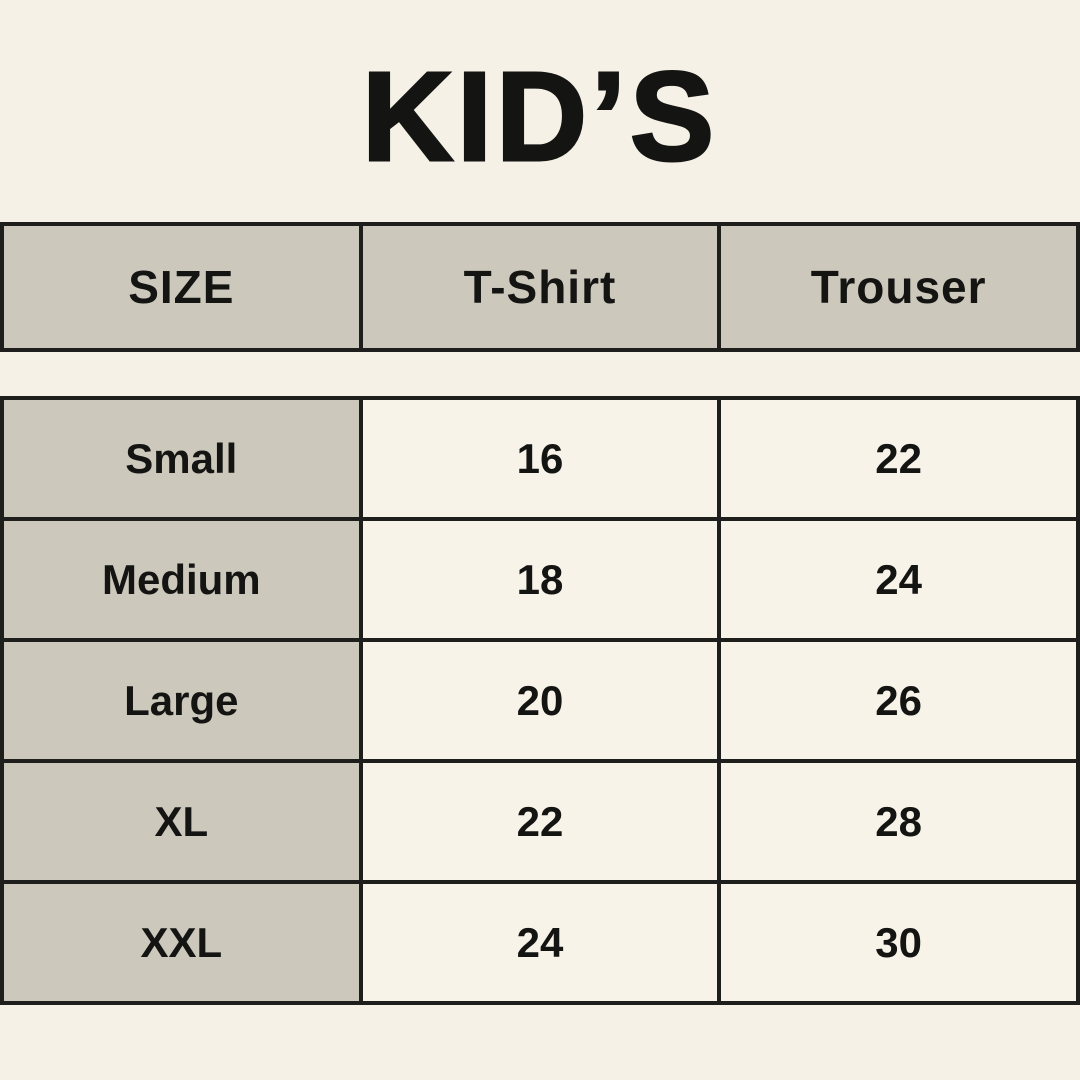  What do you see at coordinates (898, 287) in the screenshot?
I see `header-cell-trouser: Trouser` at bounding box center [898, 287].